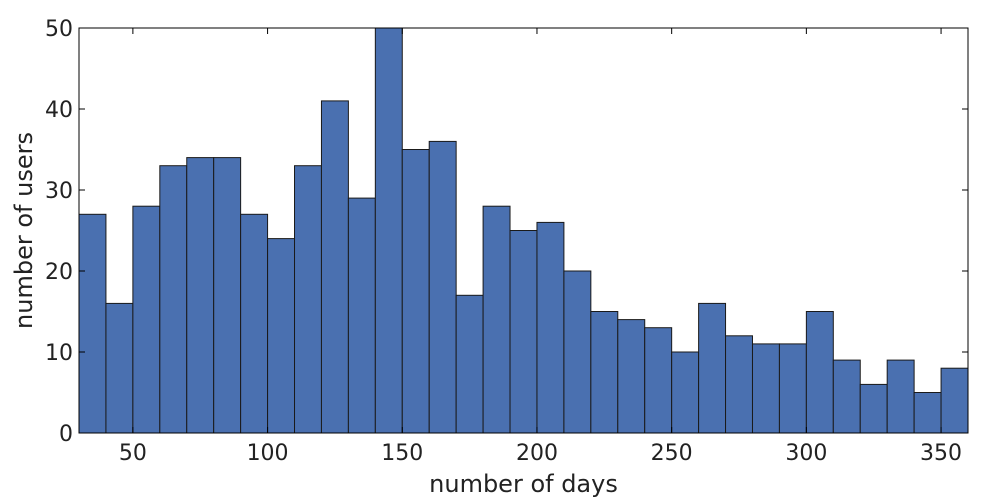 The height and width of the screenshot is (498, 981). I want to click on y-tick-label-40: 40, so click(59, 110).